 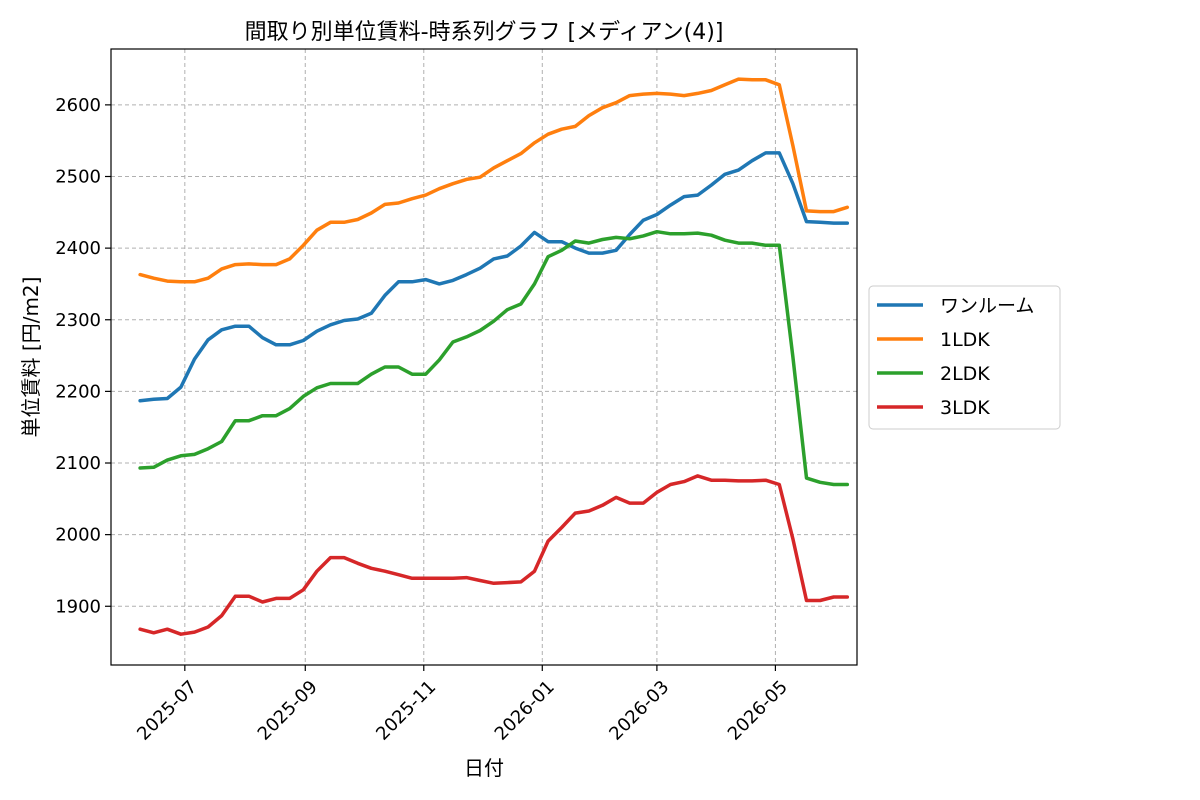 What do you see at coordinates (406, 711) in the screenshot?
I see `x-tick-label: 2025-11` at bounding box center [406, 711].